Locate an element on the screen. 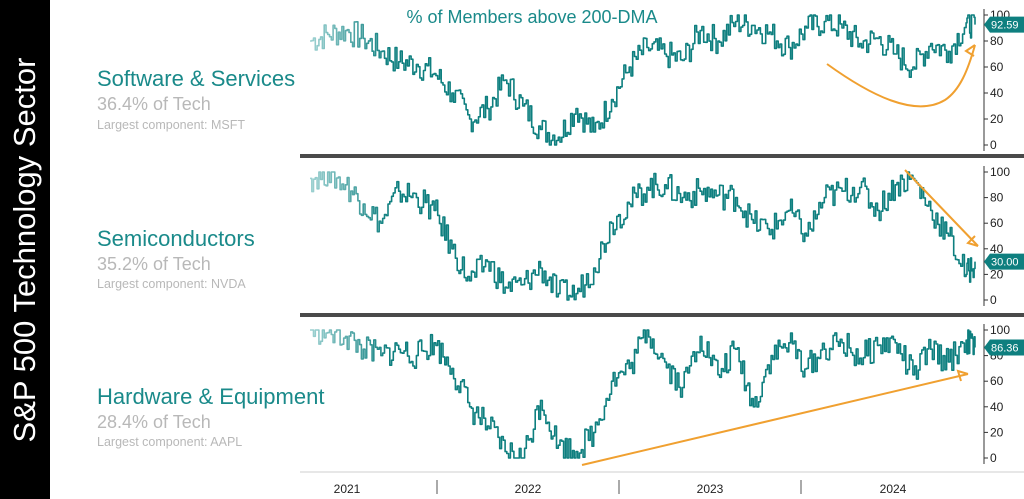 The height and width of the screenshot is (499, 1024). panel-title-software: Software & Services is located at coordinates (196, 78).